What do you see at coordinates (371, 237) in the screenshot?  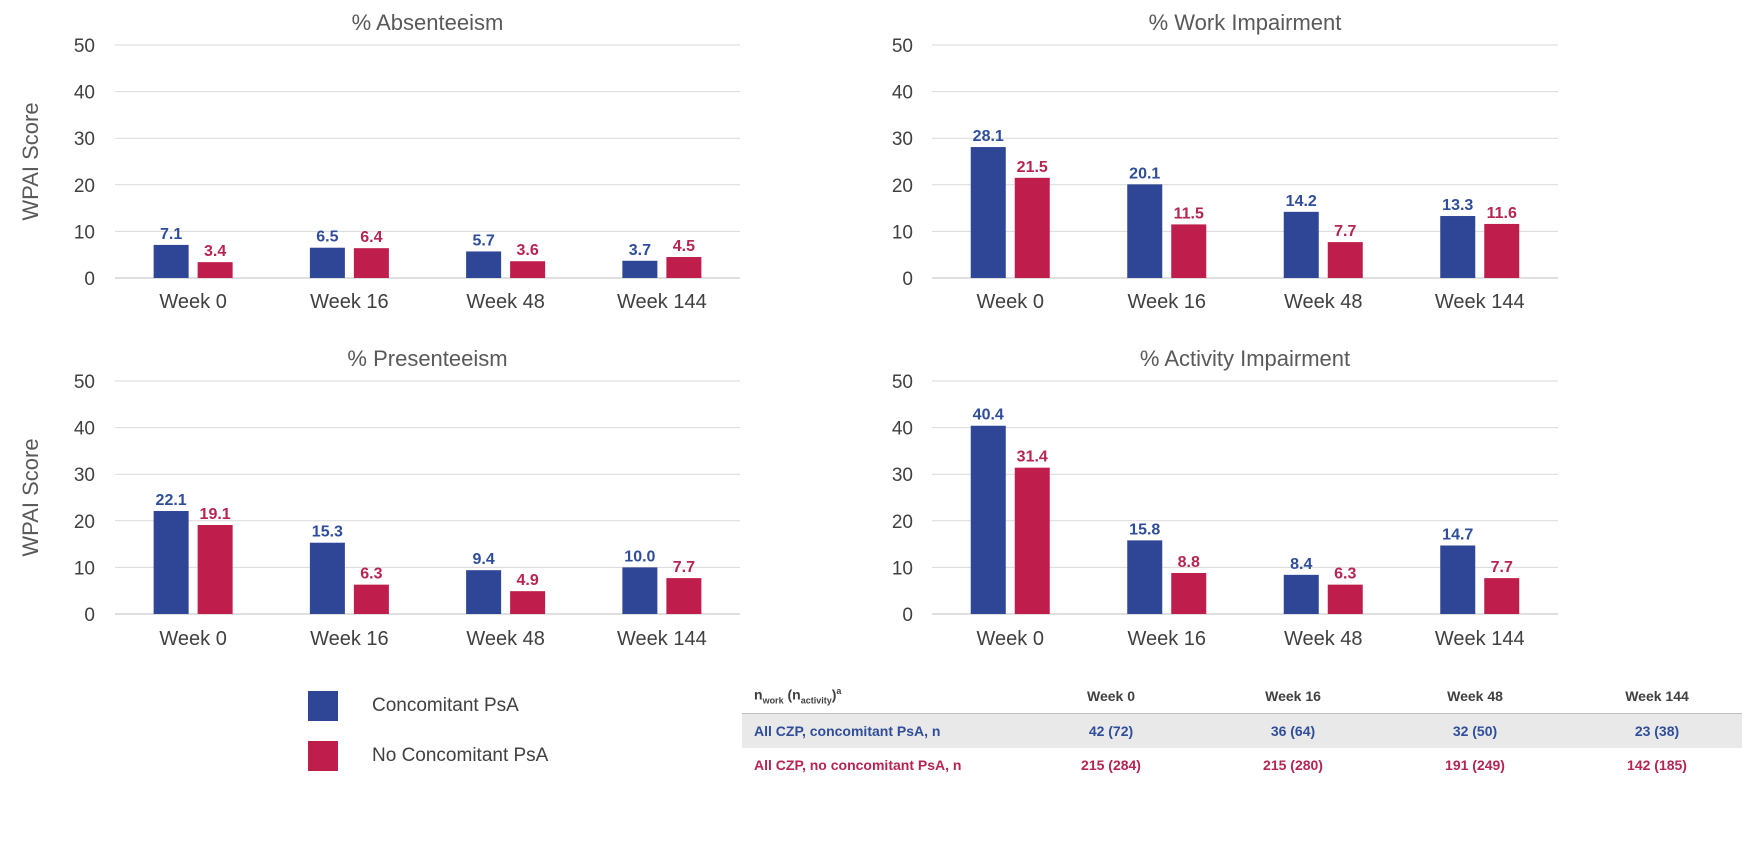 I see `data-label: 6.4` at bounding box center [371, 237].